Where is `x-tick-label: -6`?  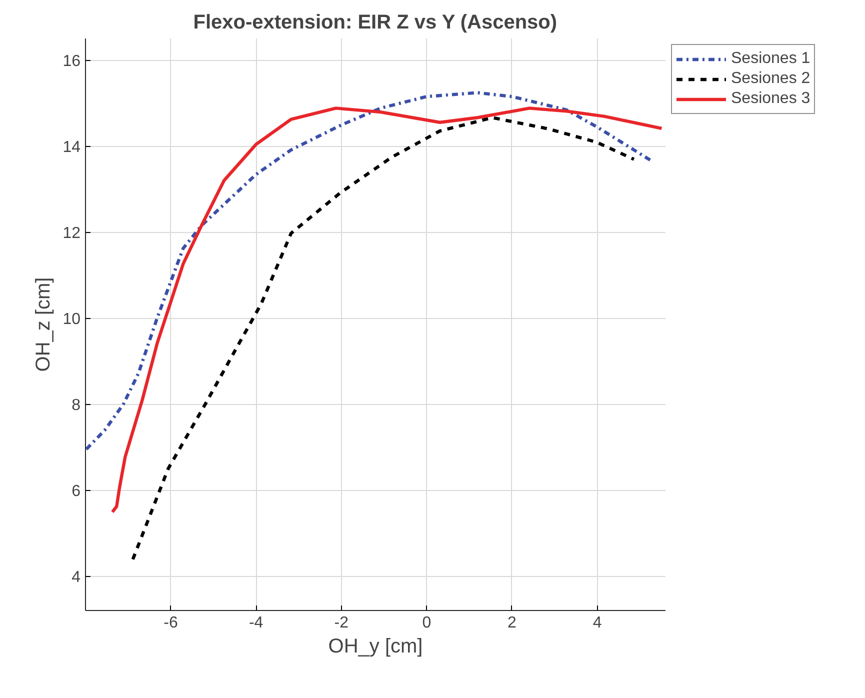
x-tick-label: -6 is located at coordinates (171, 623).